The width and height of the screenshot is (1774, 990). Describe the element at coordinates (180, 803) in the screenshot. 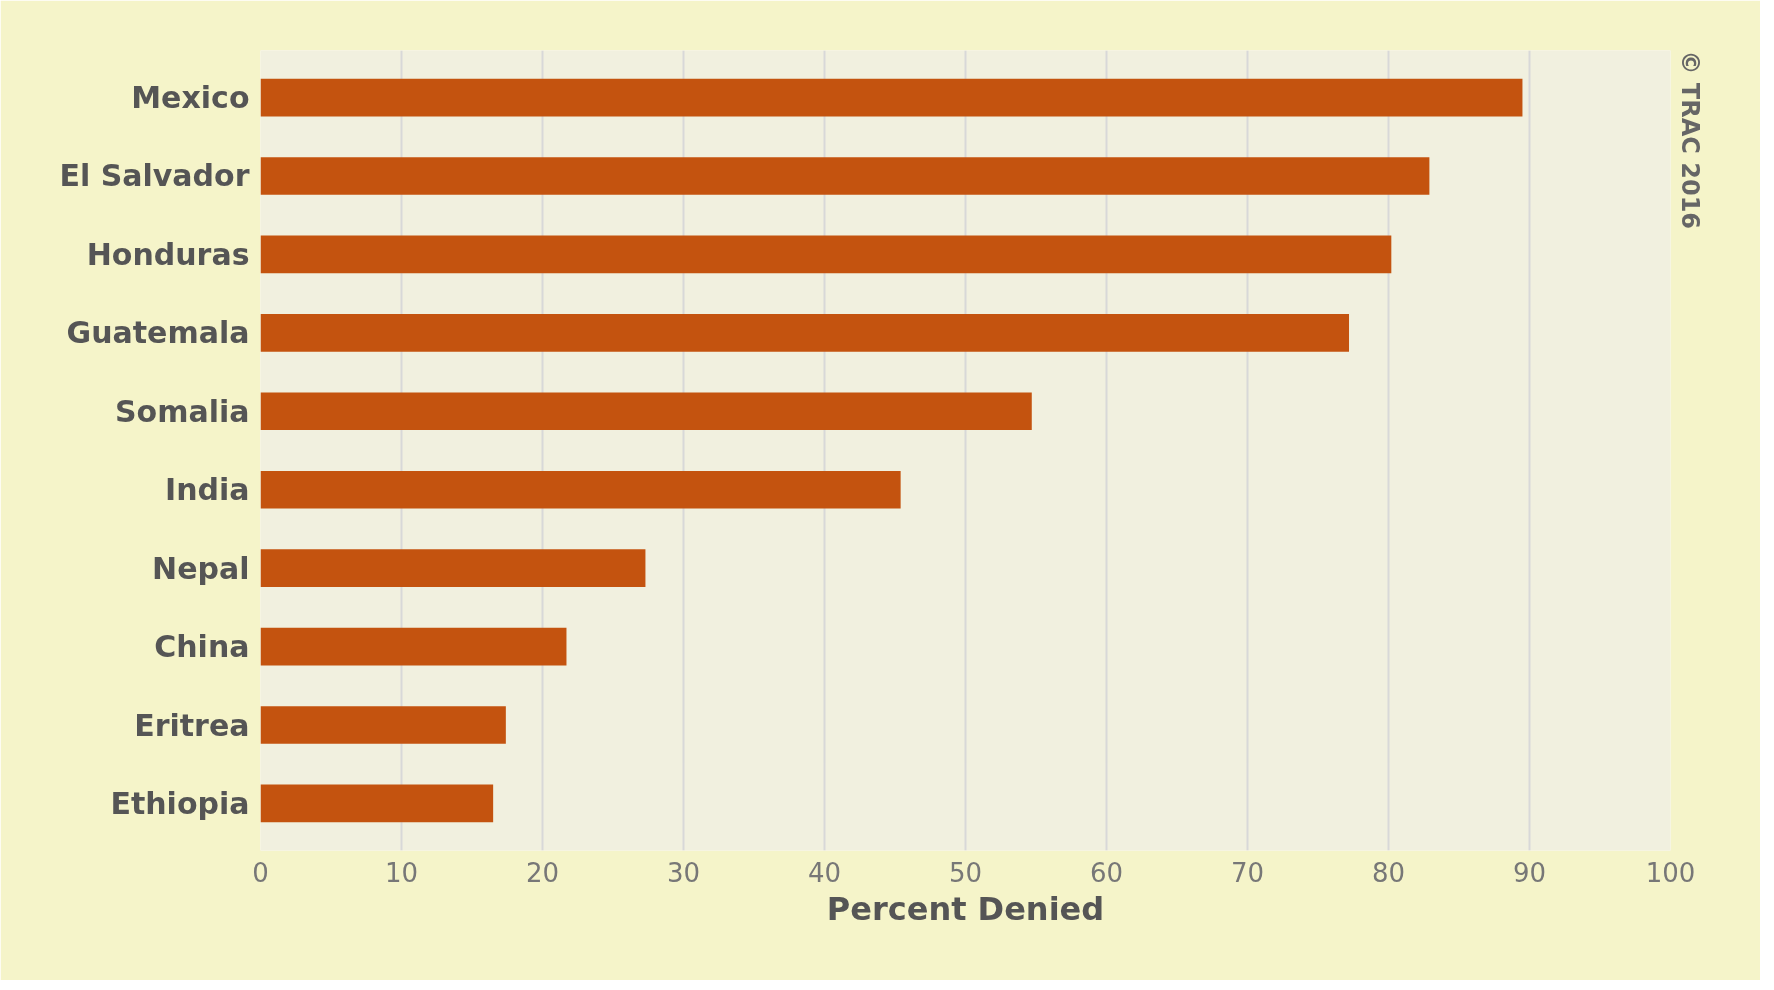

I see `y-tick-label: Ethiopia` at that location.